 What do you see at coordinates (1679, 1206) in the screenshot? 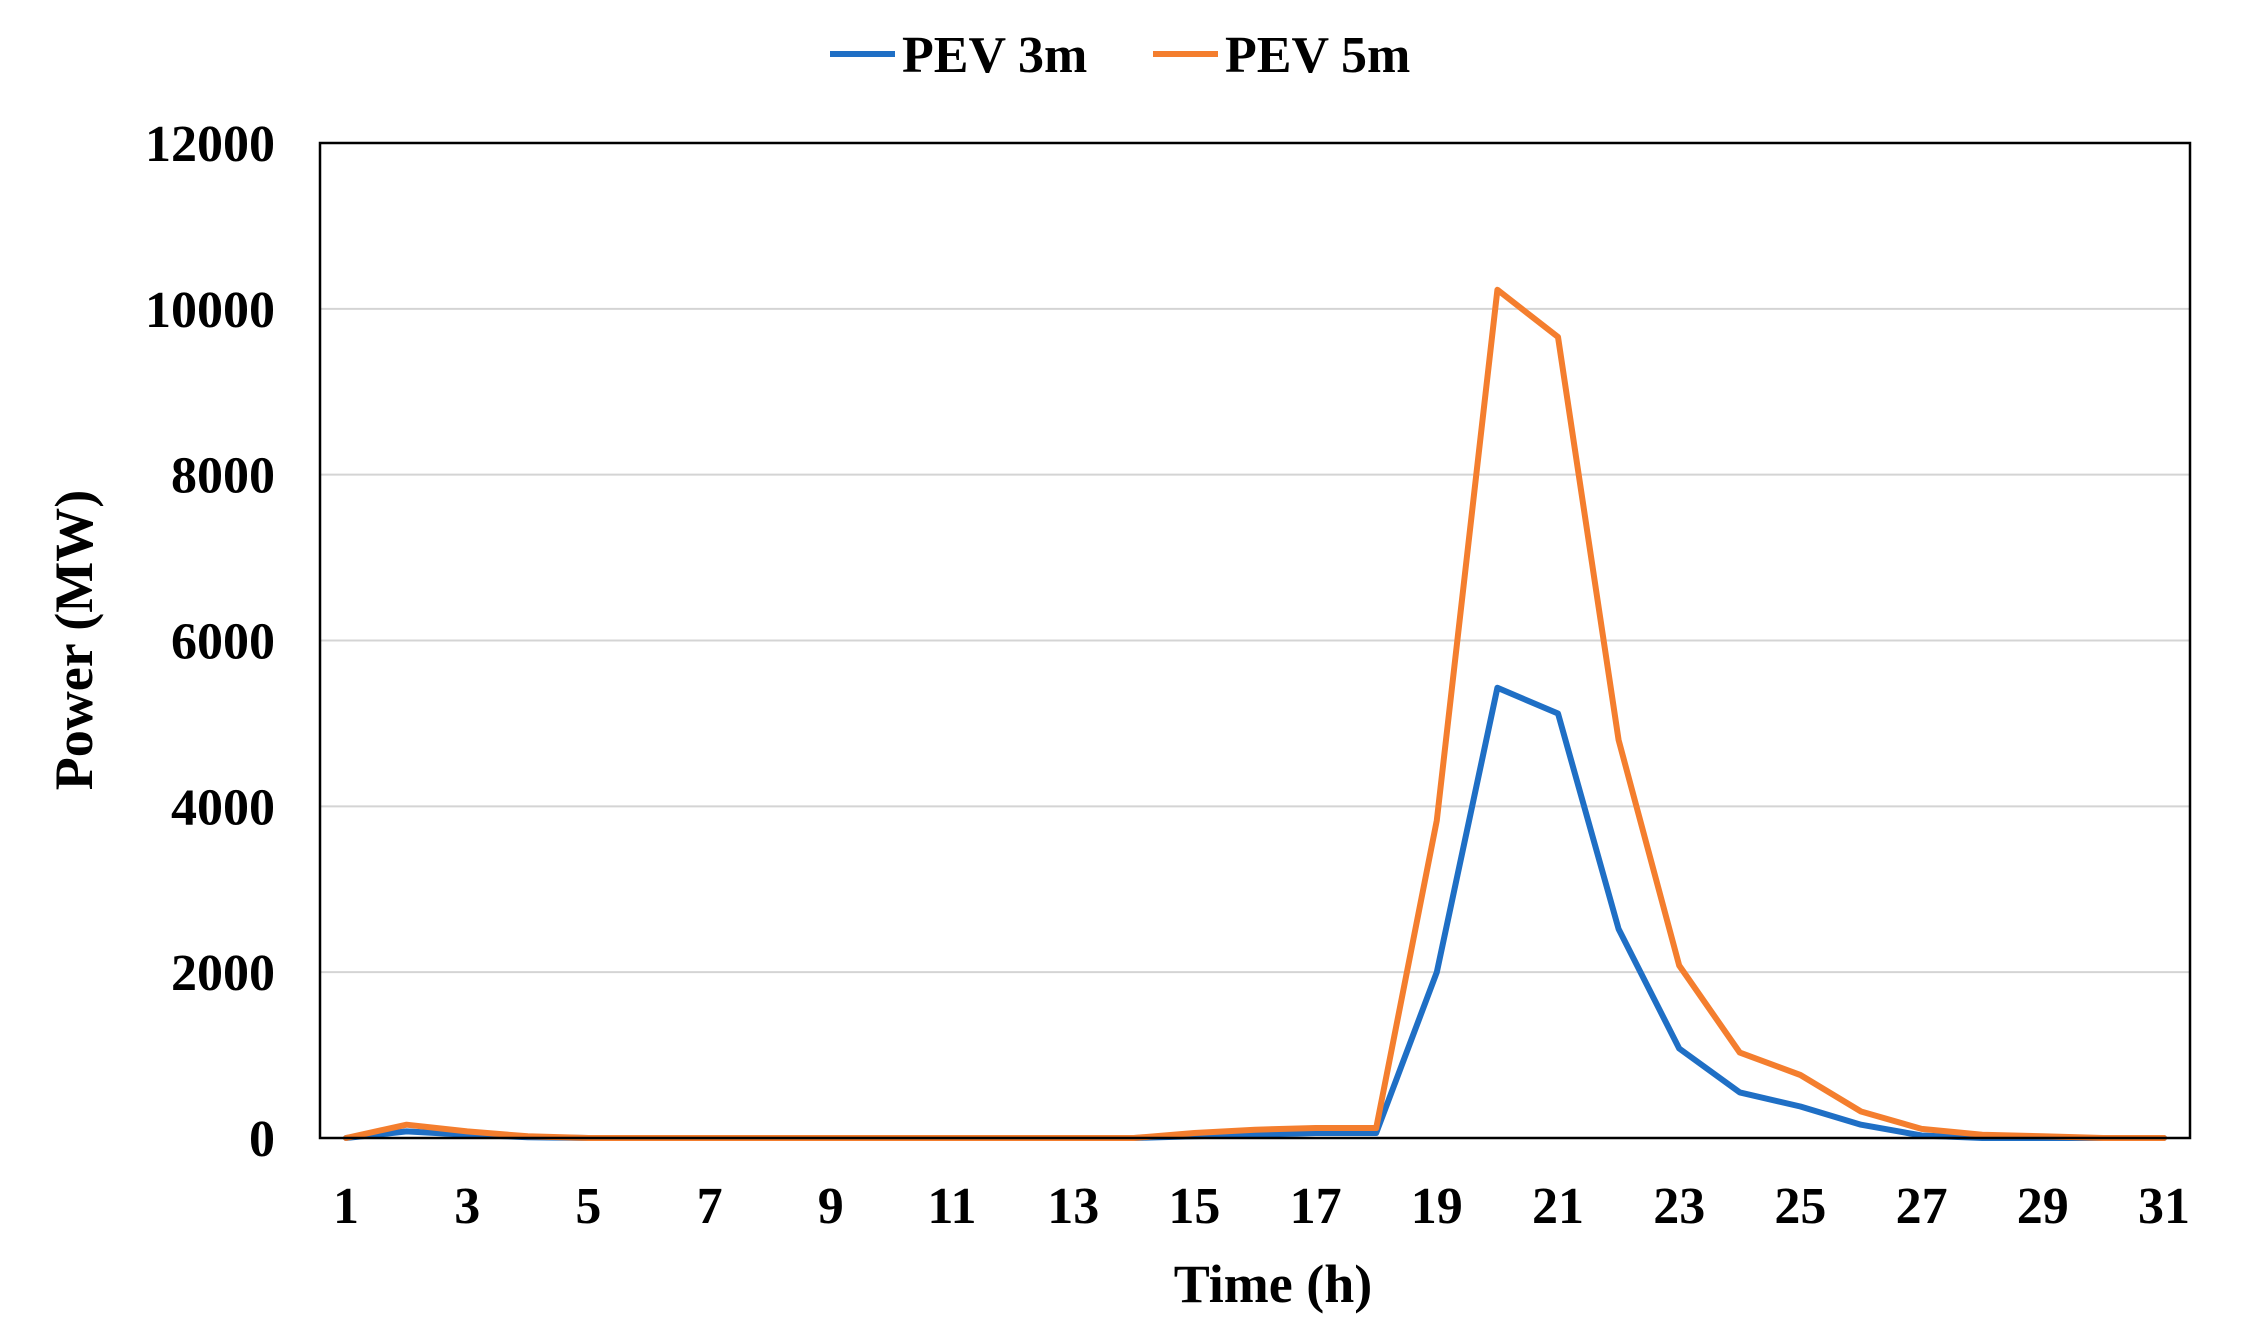
I see `x-tick-label: 23` at bounding box center [1679, 1206].